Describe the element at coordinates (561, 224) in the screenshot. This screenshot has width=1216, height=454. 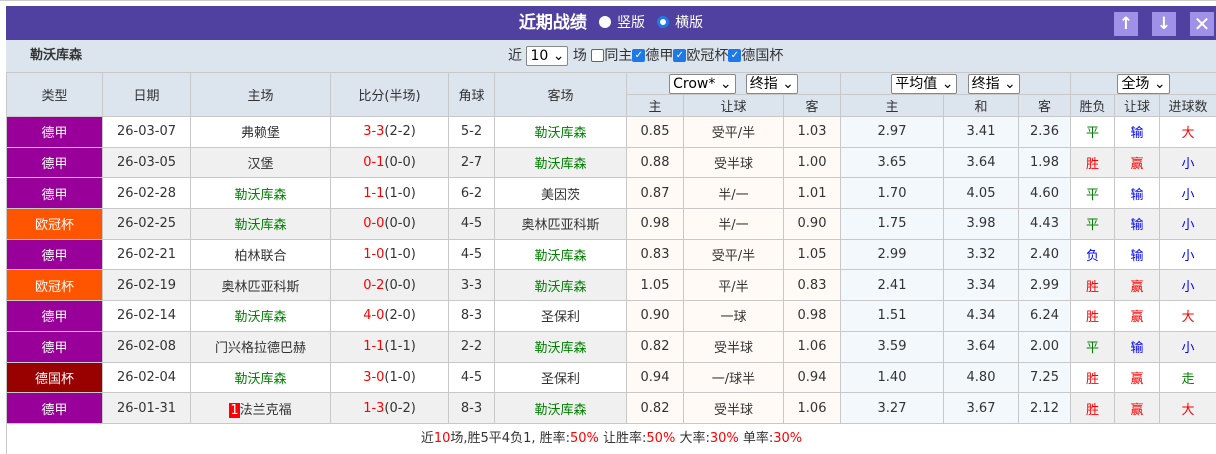
I see `away-team: 奥林匹亚科斯` at that location.